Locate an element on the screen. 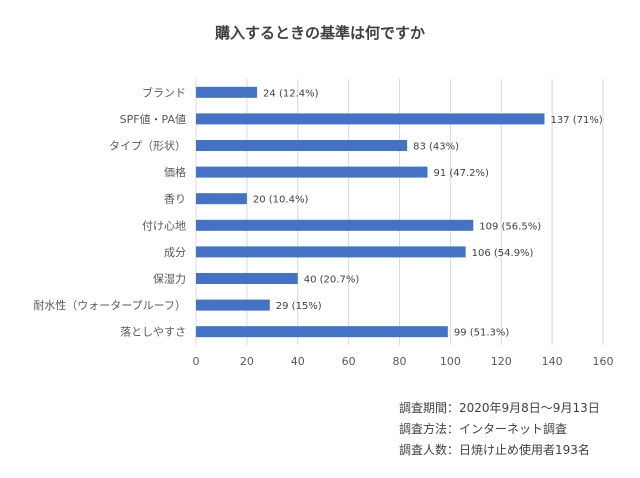 This screenshot has width=640, height=478. data-label: 137 (71%) is located at coordinates (576, 120).